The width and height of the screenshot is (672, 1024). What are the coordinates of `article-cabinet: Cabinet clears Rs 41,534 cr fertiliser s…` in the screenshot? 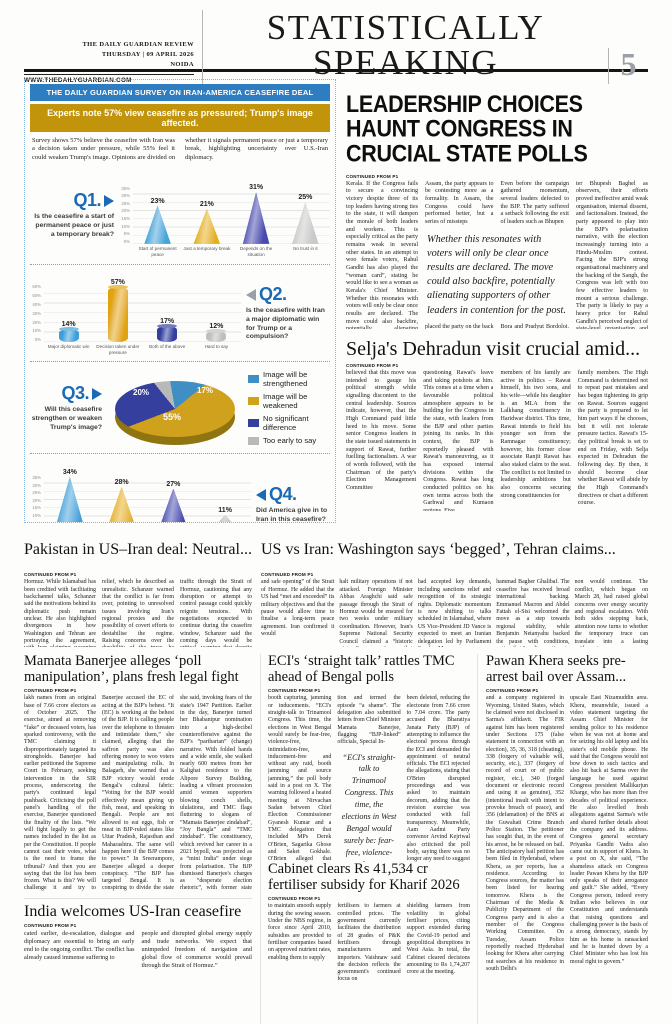 It's located at (369, 922).